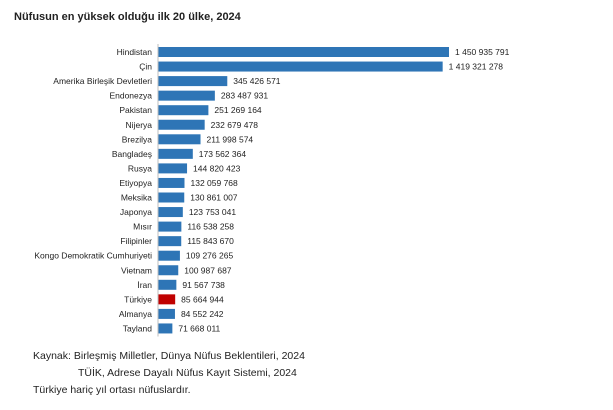 The width and height of the screenshot is (613, 410). I want to click on bar-cin, so click(300, 66).